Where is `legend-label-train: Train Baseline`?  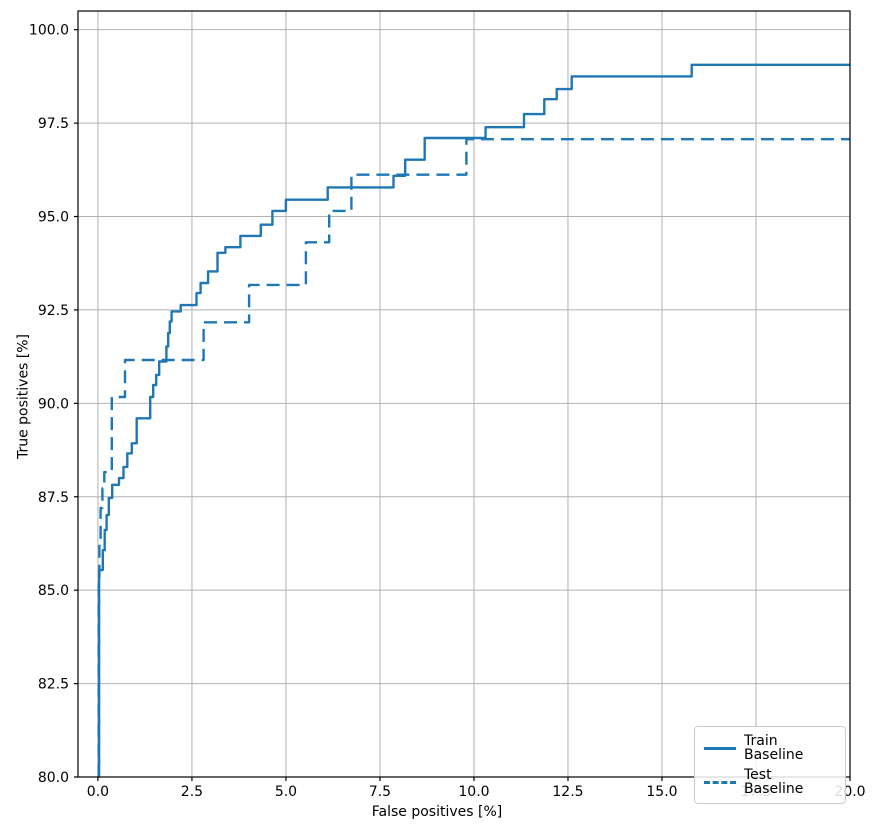
legend-label-train: Train Baseline is located at coordinates (774, 748).